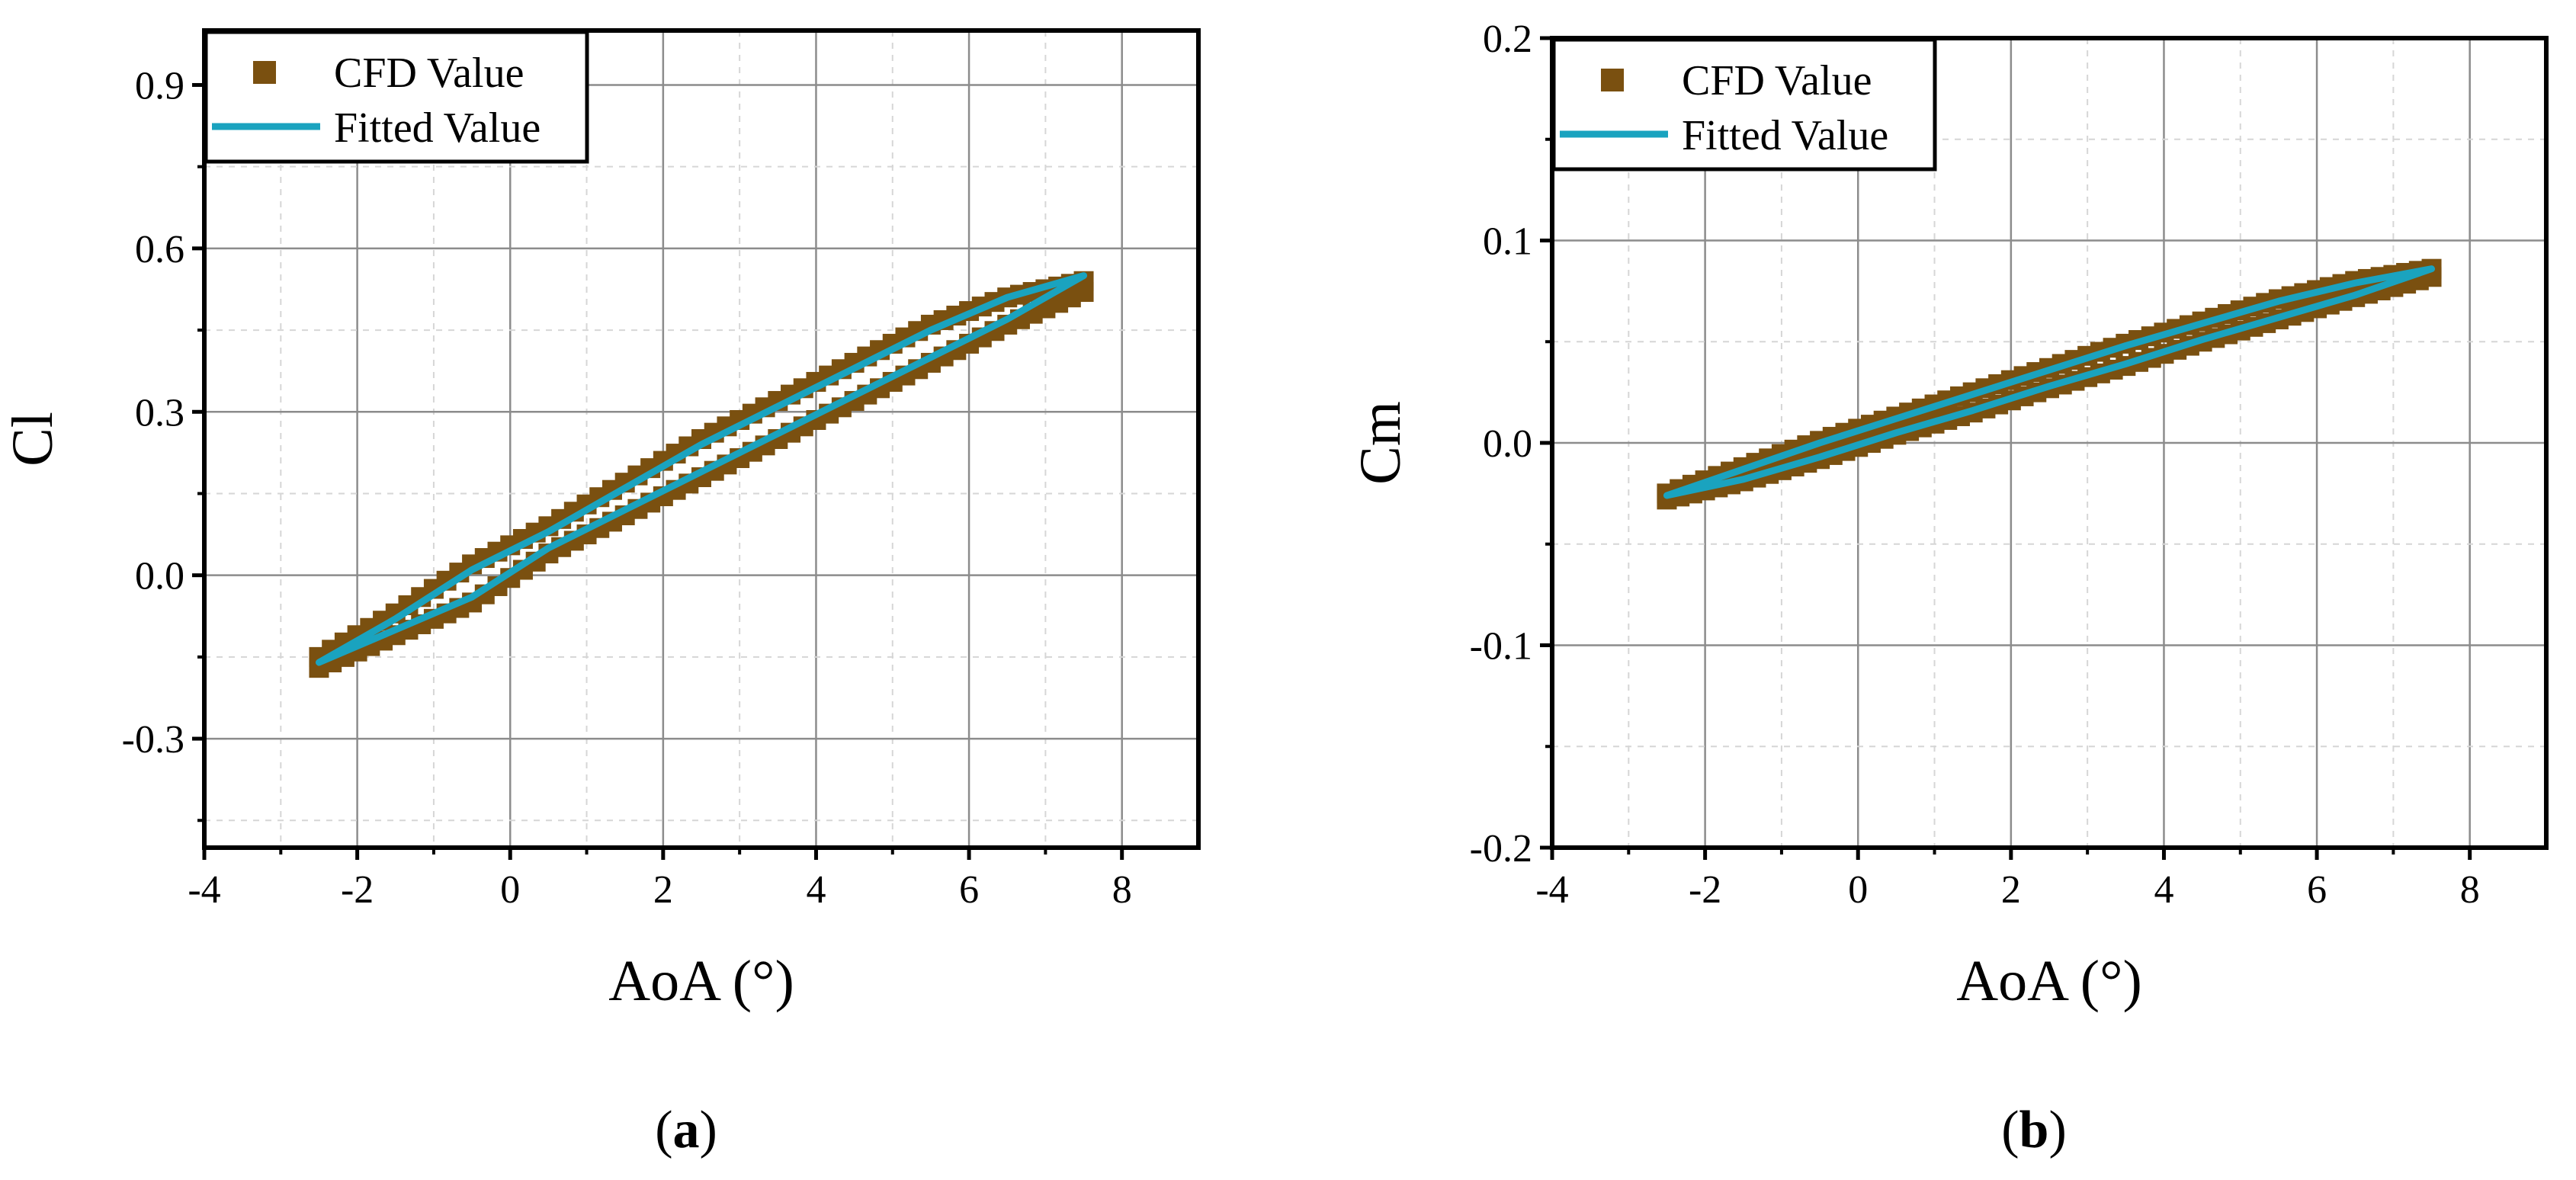 Image resolution: width=2576 pixels, height=1180 pixels. Describe the element at coordinates (264, 72) in the screenshot. I see `legend-marker-cfd-a` at that location.